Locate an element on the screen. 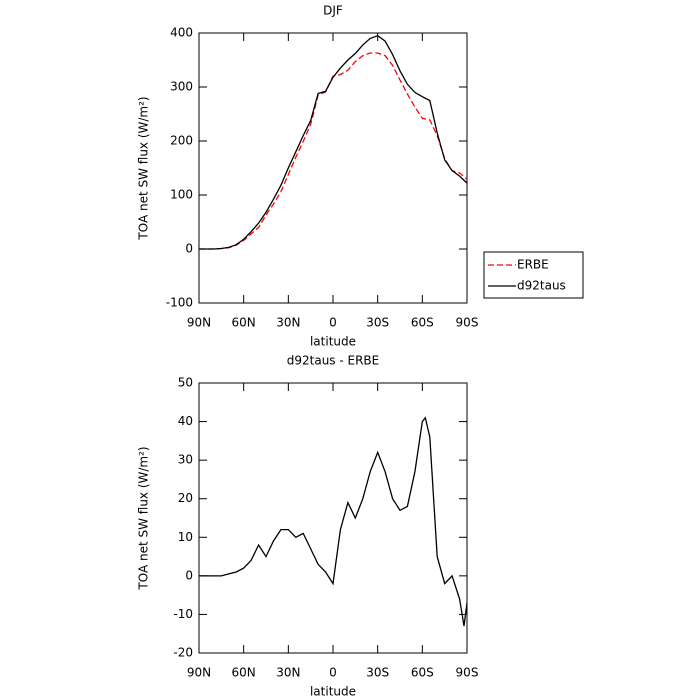  plot-frame is located at coordinates (333, 168).